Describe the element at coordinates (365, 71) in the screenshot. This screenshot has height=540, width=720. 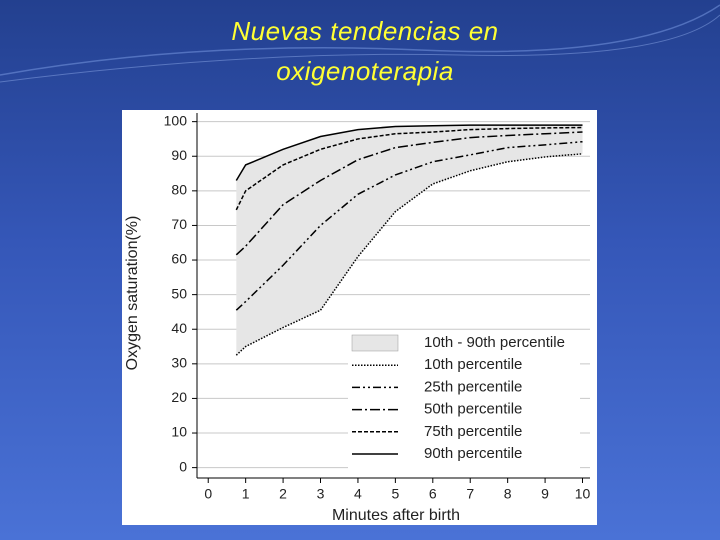
I see `slide-title: oxigenoterapia` at that location.